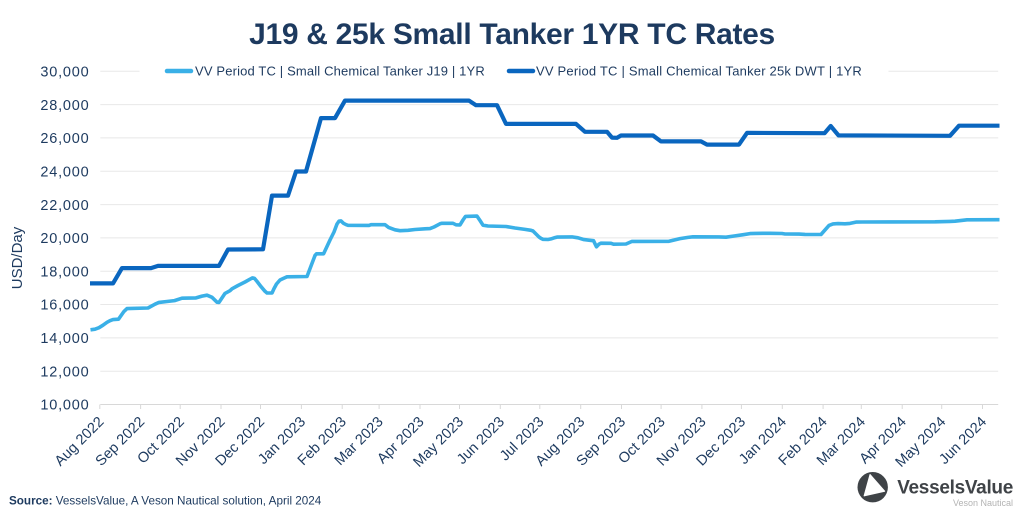  I want to click on svg-text:J19 & 25k Small Tanker 1YR TC: J19 & 25k Small Tanker 1YR TC Rates, so click(512, 34).